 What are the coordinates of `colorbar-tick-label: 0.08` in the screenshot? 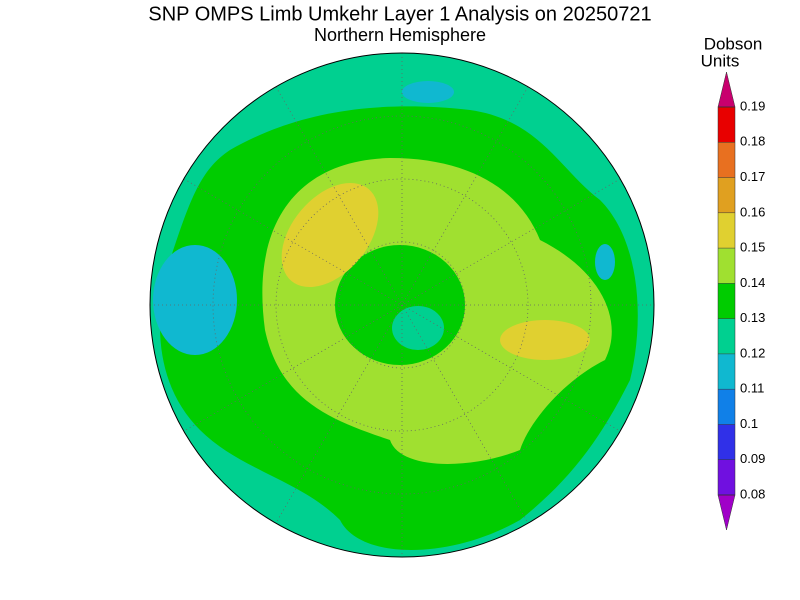 It's located at (752, 493).